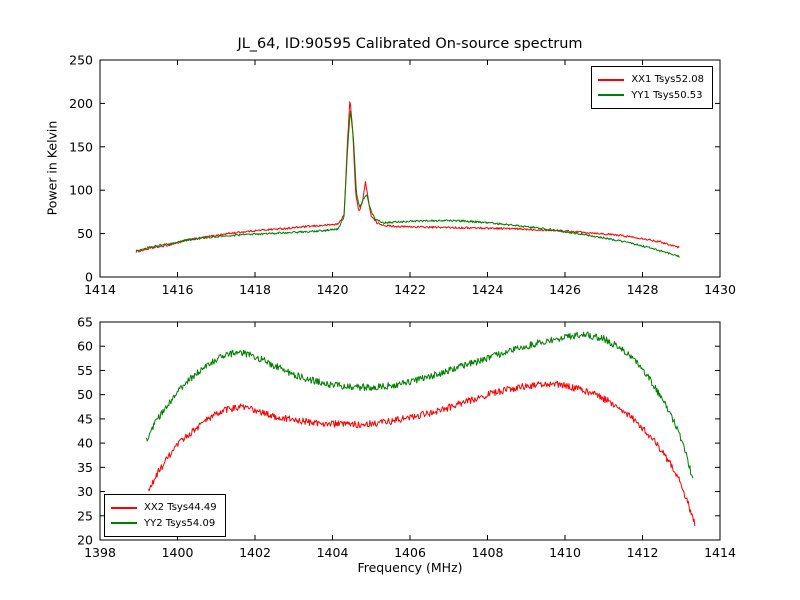 This screenshot has height=600, width=800. What do you see at coordinates (180, 523) in the screenshot?
I see `legend-label-yy2: YY2 Tsys54.09` at bounding box center [180, 523].